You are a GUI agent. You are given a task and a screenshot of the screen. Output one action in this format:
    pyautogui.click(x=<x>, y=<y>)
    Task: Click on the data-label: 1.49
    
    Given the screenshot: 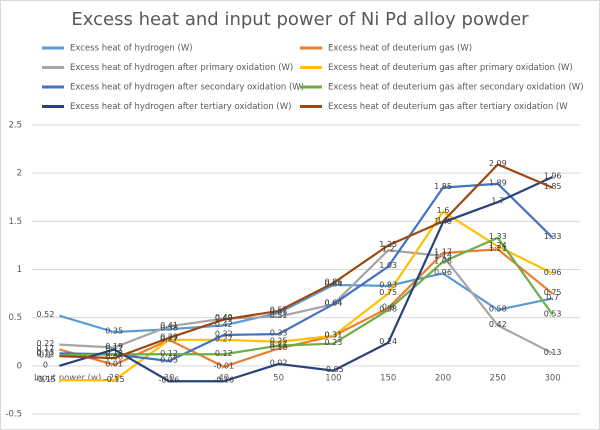 What is the action you would take?
    pyautogui.click(x=443, y=221)
    